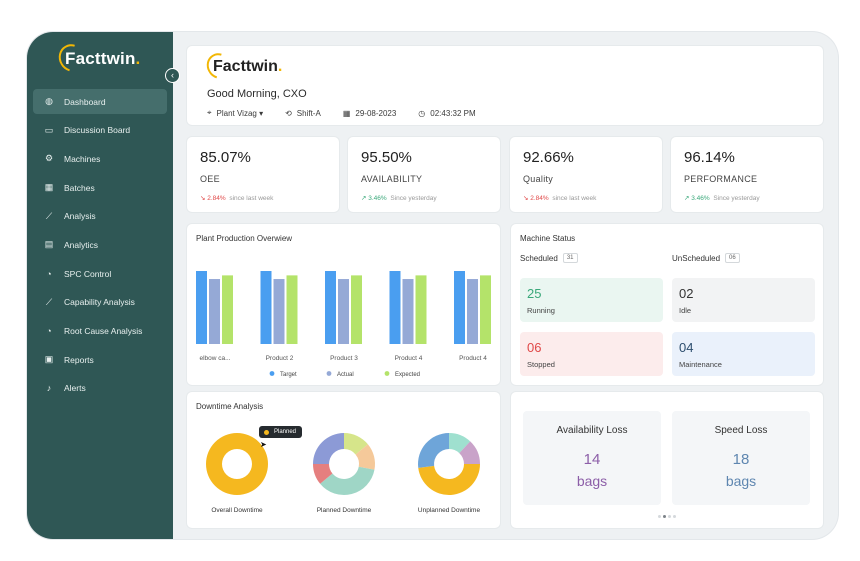 Image resolution: width=860 pixels, height=561 pixels. What do you see at coordinates (49, 388) in the screenshot?
I see `bell-icon: ♪` at bounding box center [49, 388].